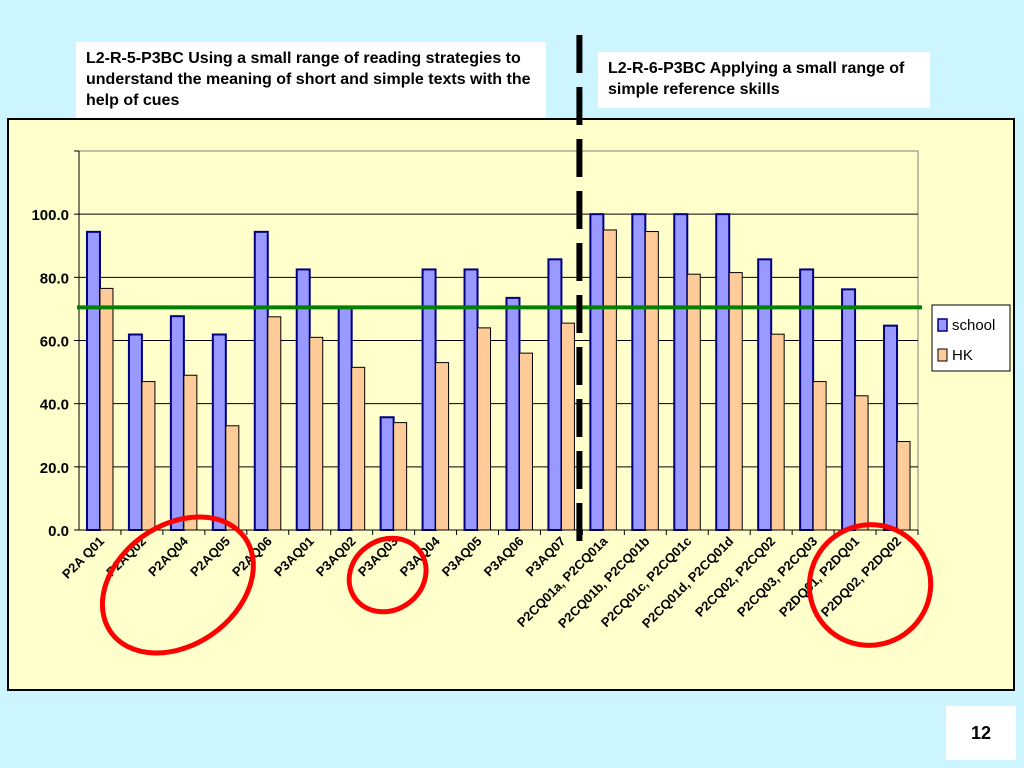 The width and height of the screenshot is (1024, 768). Describe the element at coordinates (981, 733) in the screenshot. I see `page-number: 12` at that location.